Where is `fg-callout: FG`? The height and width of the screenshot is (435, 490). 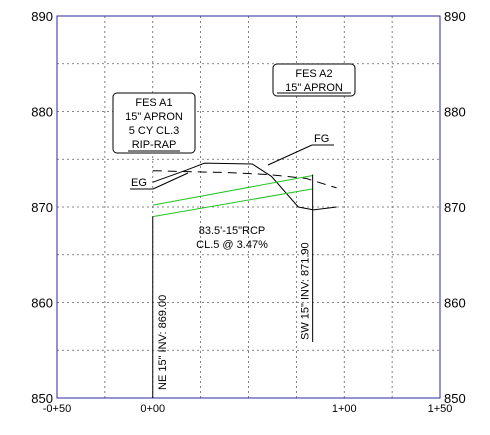
fg-callout: FG is located at coordinates (300, 149).